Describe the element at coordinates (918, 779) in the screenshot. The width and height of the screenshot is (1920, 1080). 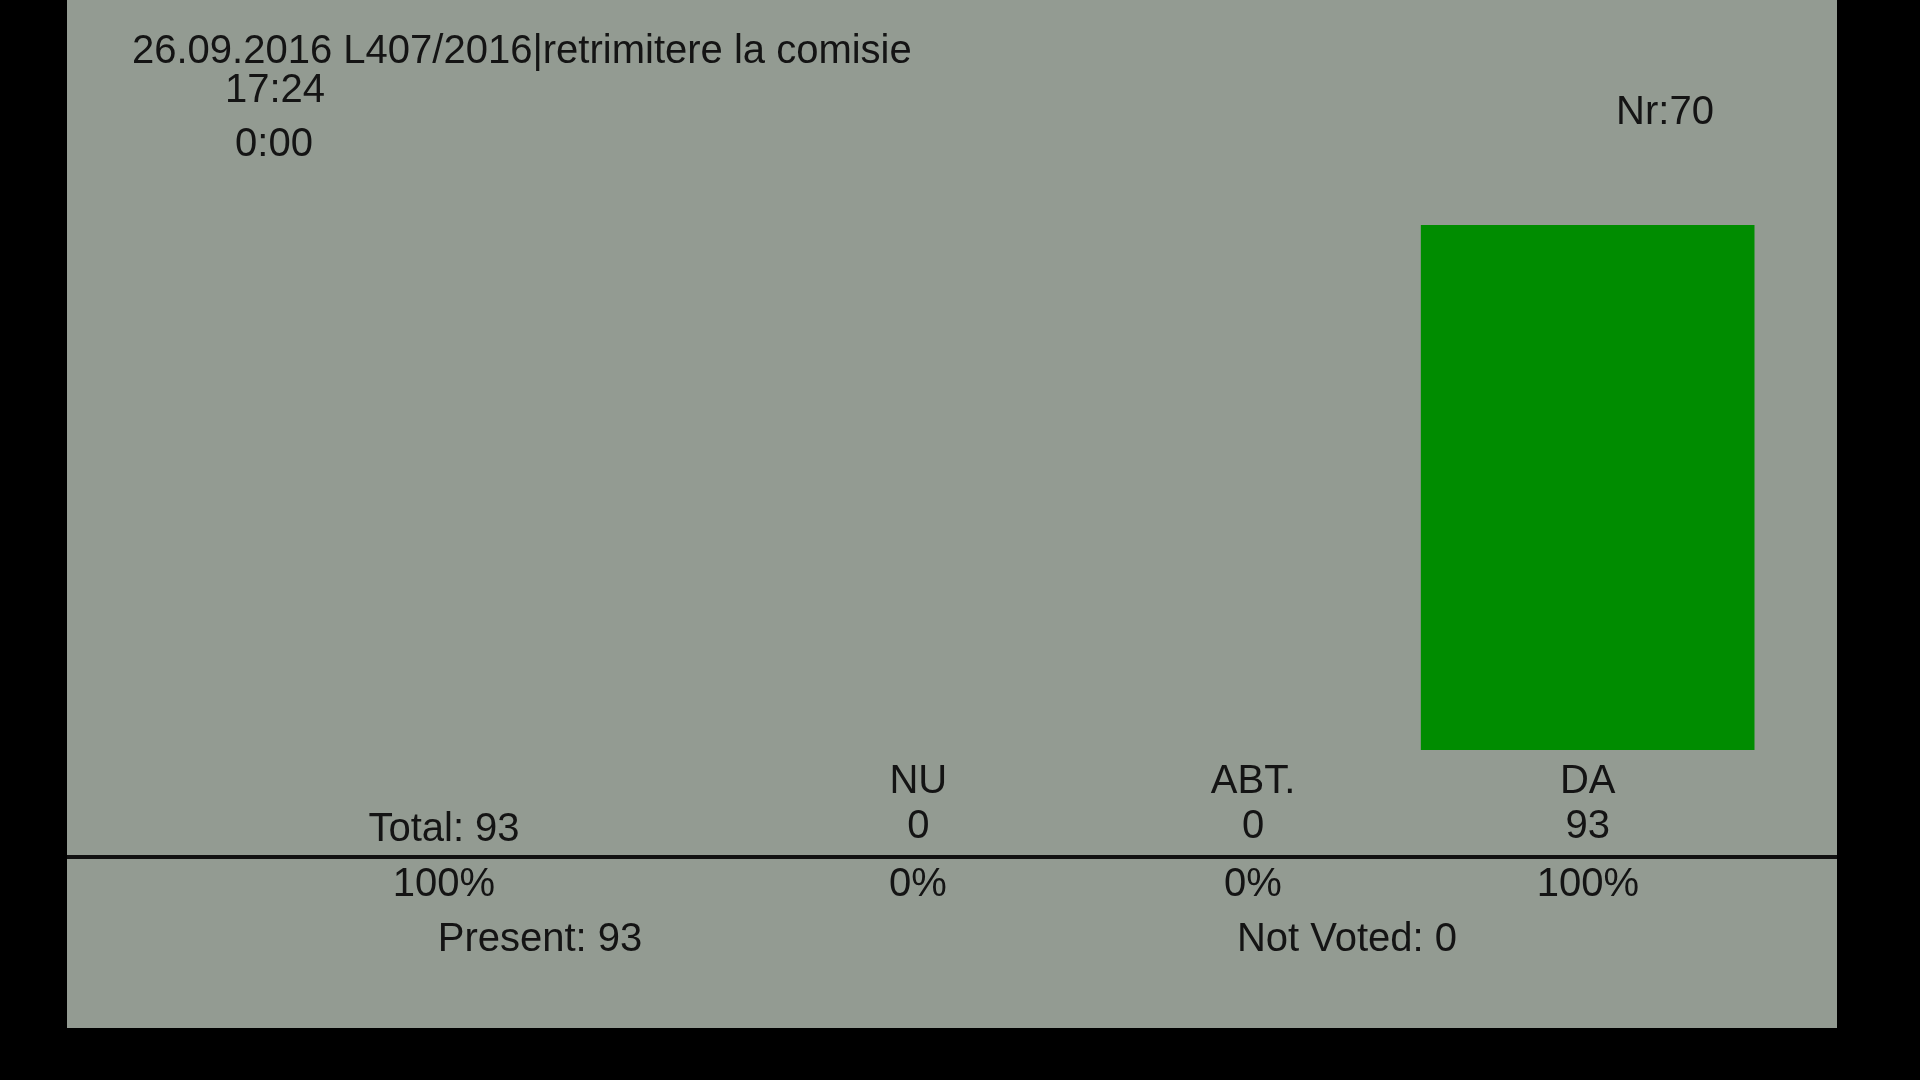
I see `x-tick-label: NU` at that location.